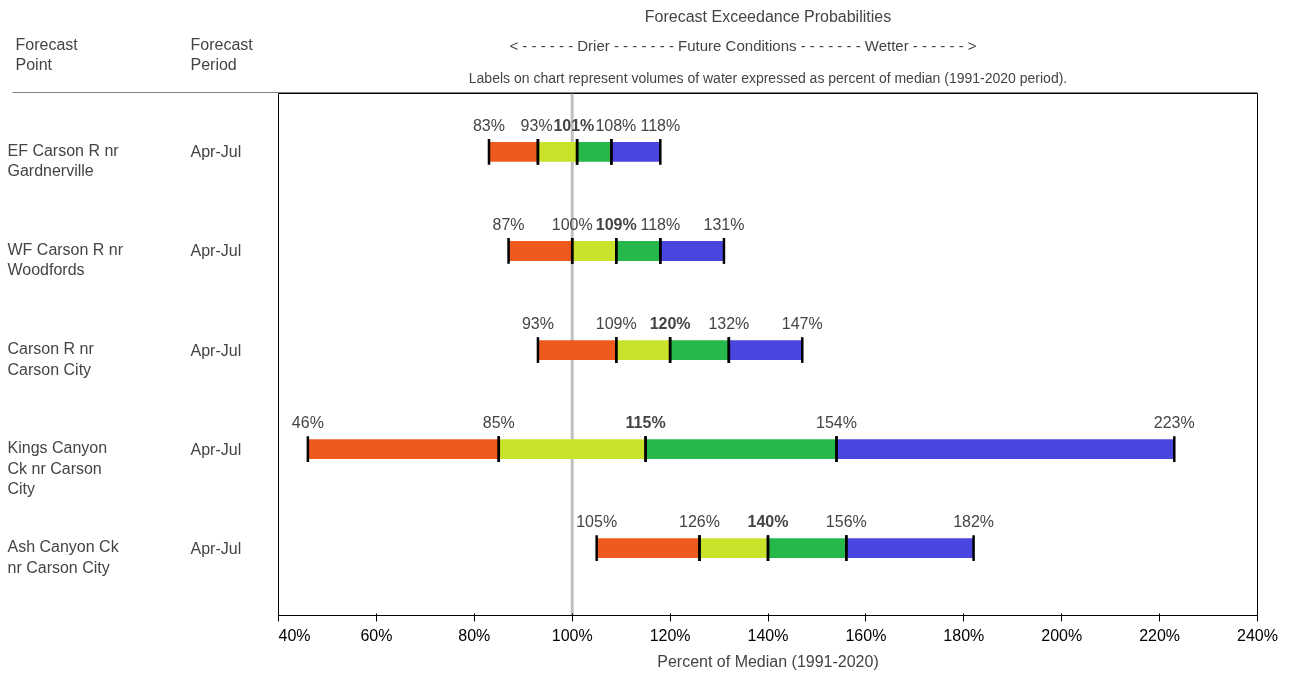 The image size is (1293, 677). I want to click on annotation: 147%, so click(802, 323).